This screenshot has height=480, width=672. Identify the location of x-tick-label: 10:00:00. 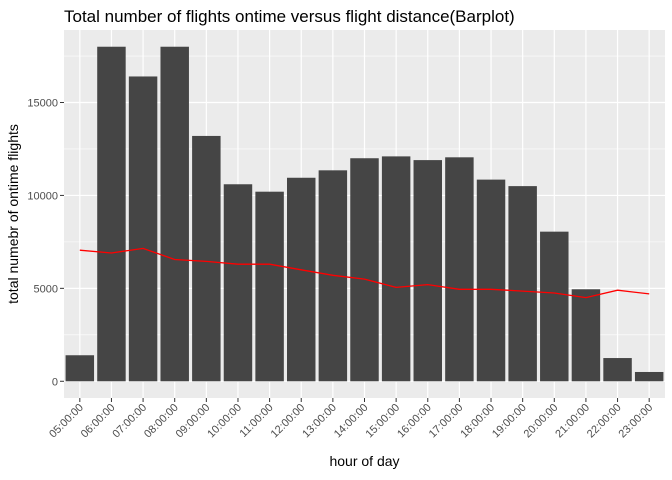
(224, 421).